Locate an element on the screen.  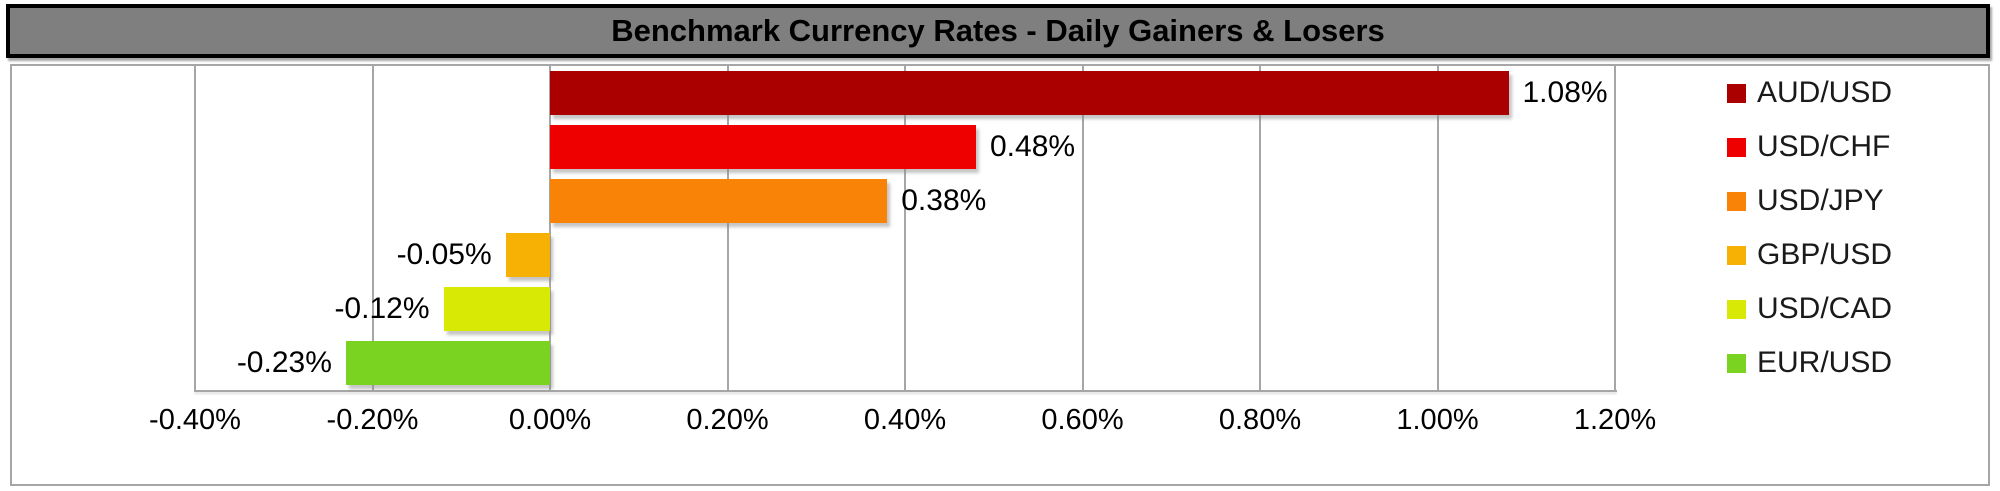
x-tick-label: -0.40% is located at coordinates (195, 420).